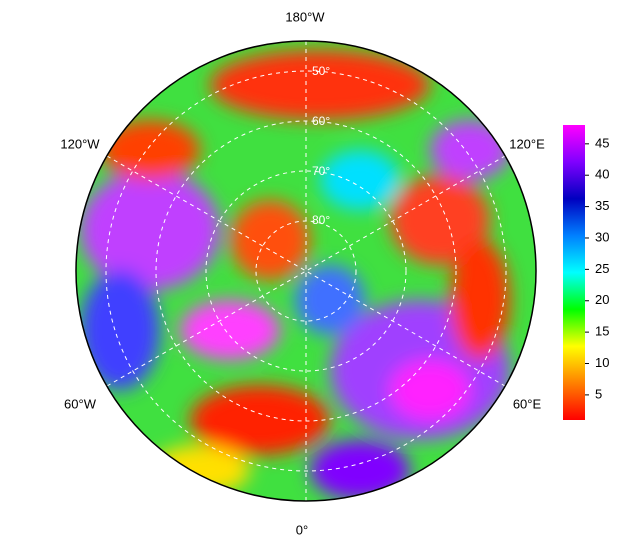  I want to click on colorbar-tick-label: 35, so click(602, 205).